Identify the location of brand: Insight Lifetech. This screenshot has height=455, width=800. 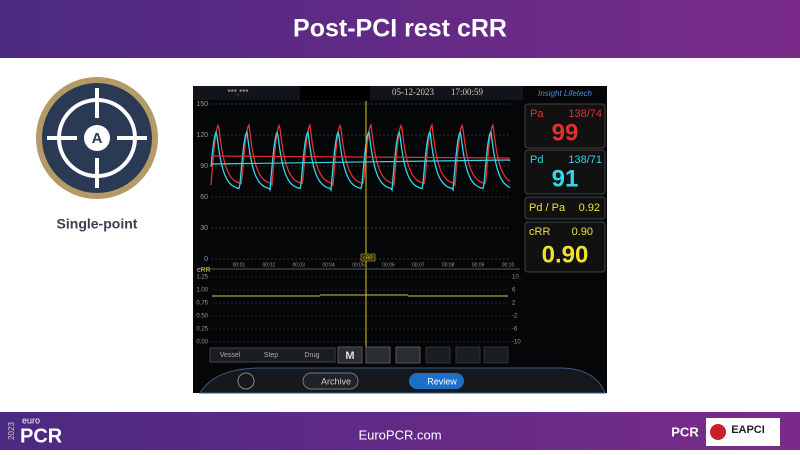
(565, 93).